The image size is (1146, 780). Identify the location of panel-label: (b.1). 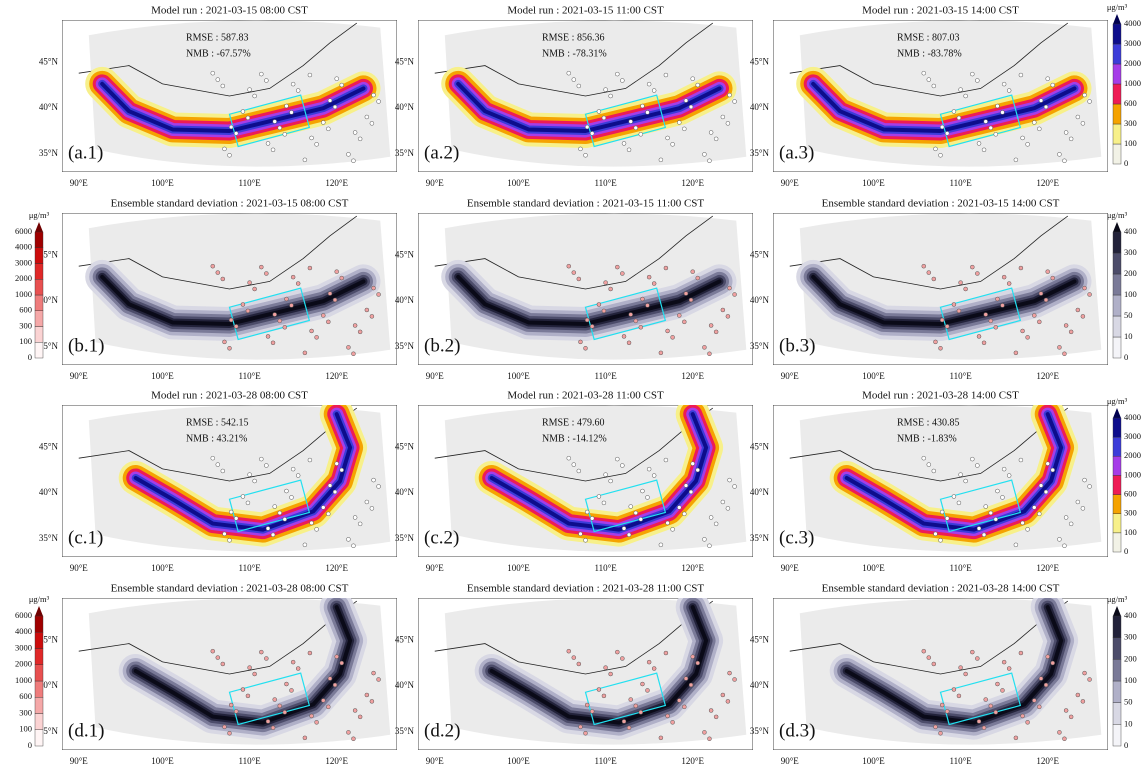
(86, 345).